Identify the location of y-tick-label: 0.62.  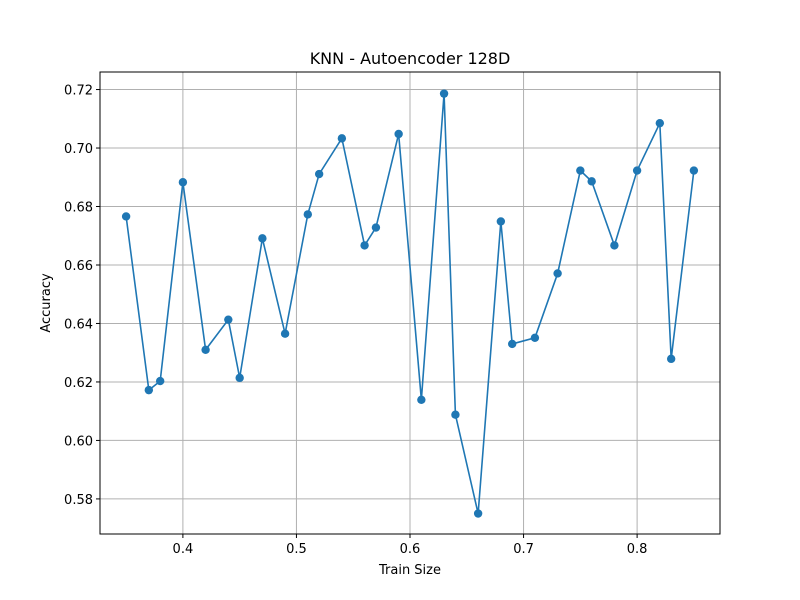
(78, 383).